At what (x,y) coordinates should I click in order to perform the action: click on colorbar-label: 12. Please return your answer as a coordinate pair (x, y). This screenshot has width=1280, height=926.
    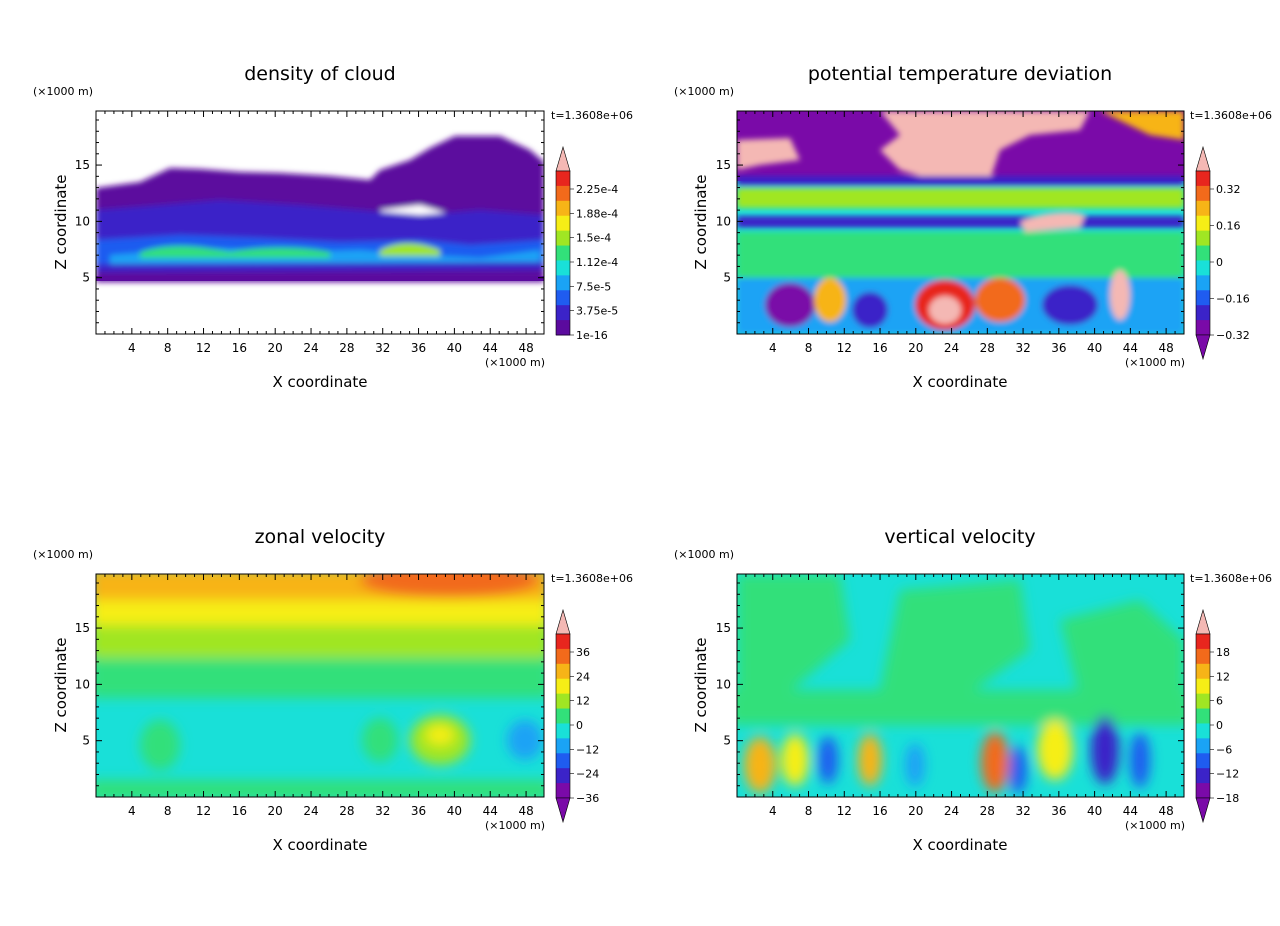
    Looking at the image, I should click on (583, 701).